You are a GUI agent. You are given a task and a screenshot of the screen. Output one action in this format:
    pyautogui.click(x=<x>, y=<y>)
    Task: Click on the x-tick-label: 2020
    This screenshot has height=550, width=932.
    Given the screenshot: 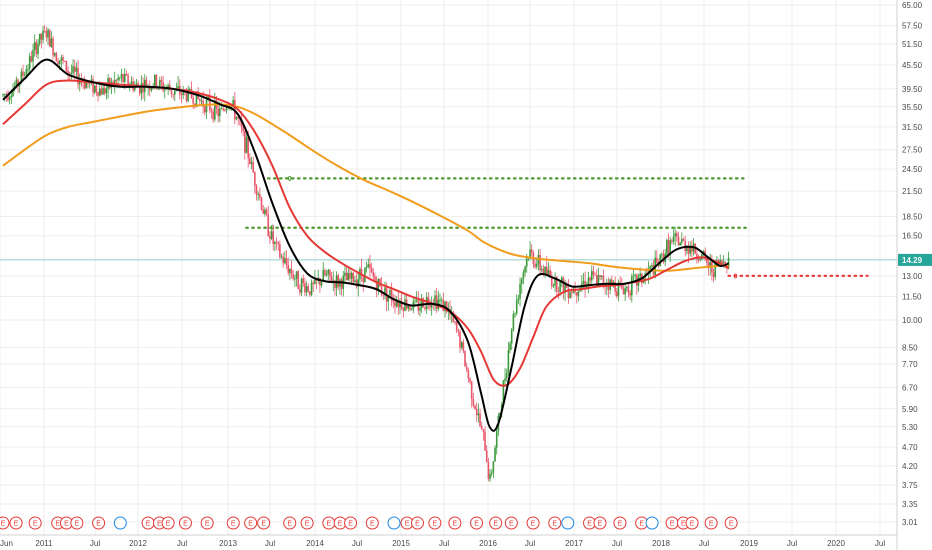 What is the action you would take?
    pyautogui.click(x=836, y=543)
    